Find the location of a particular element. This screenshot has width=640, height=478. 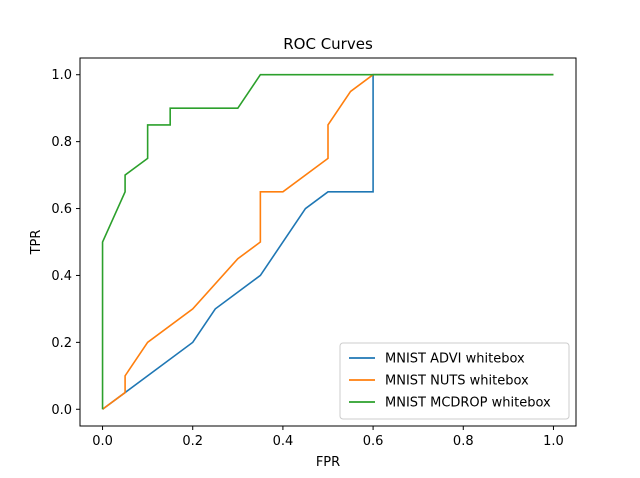

x-axis-label: FPR is located at coordinates (328, 462).